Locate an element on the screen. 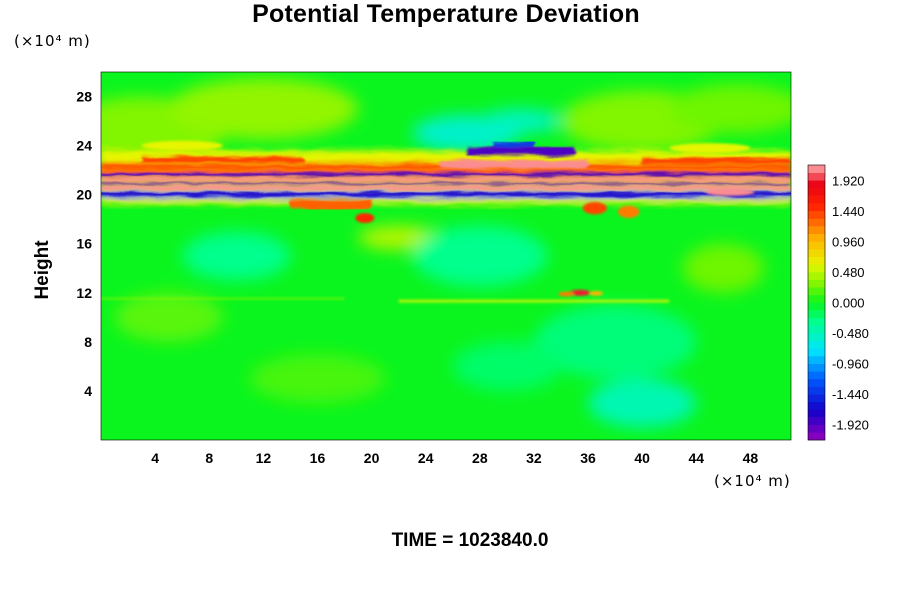 The width and height of the screenshot is (900, 600). colorbar-frame is located at coordinates (816, 302).